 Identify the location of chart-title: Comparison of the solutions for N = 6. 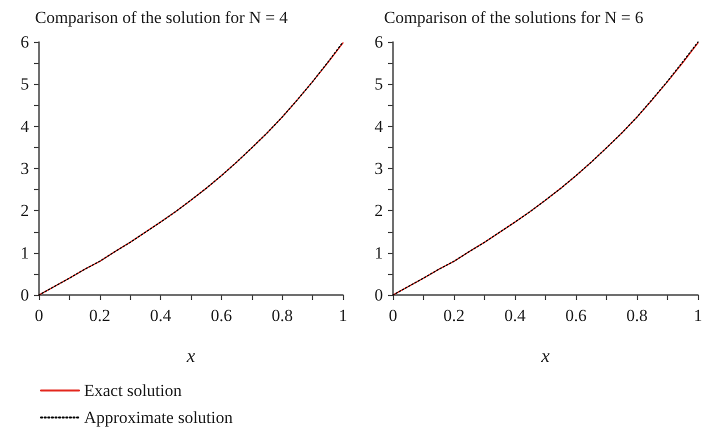
(513, 17).